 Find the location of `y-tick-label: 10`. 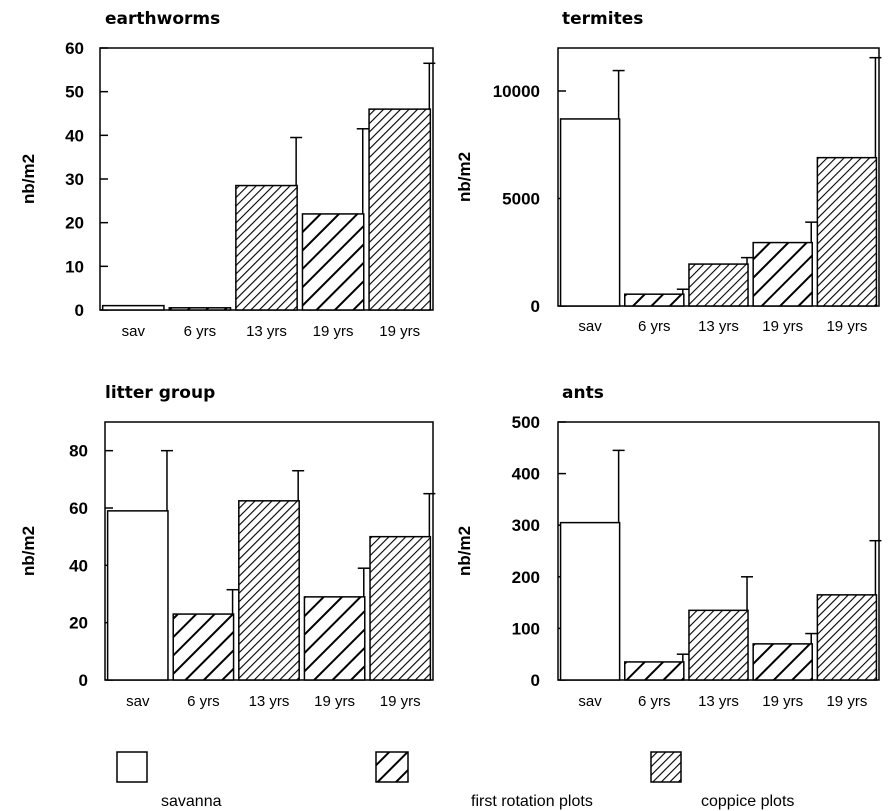

y-tick-label: 10 is located at coordinates (74, 266).